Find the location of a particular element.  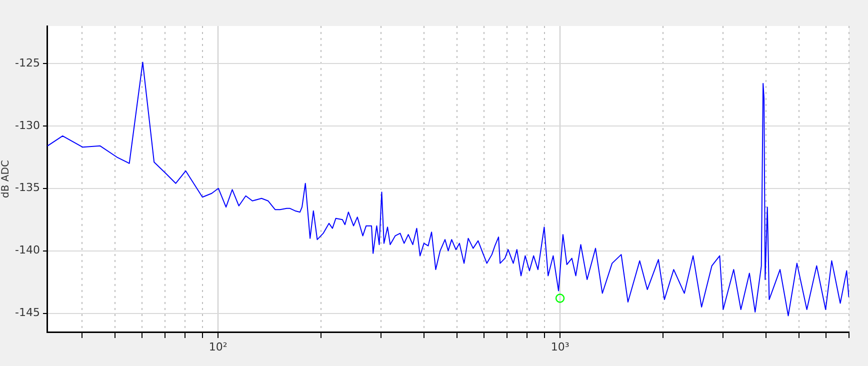

y-tick-label: -130 is located at coordinates (27, 125).